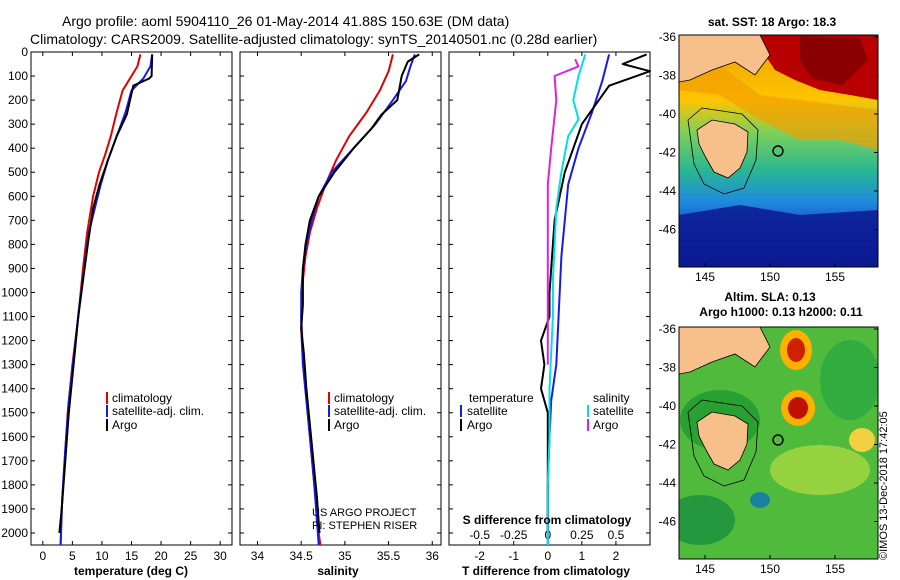 This screenshot has width=900, height=580. Describe the element at coordinates (358, 300) in the screenshot. I see `series-line-satellite-adj-clim-` at that location.